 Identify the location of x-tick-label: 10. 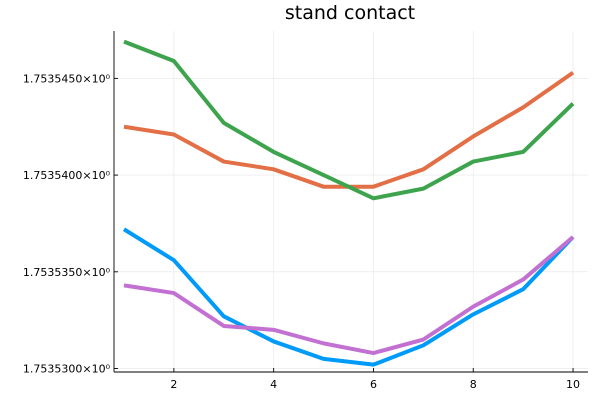
(573, 384).